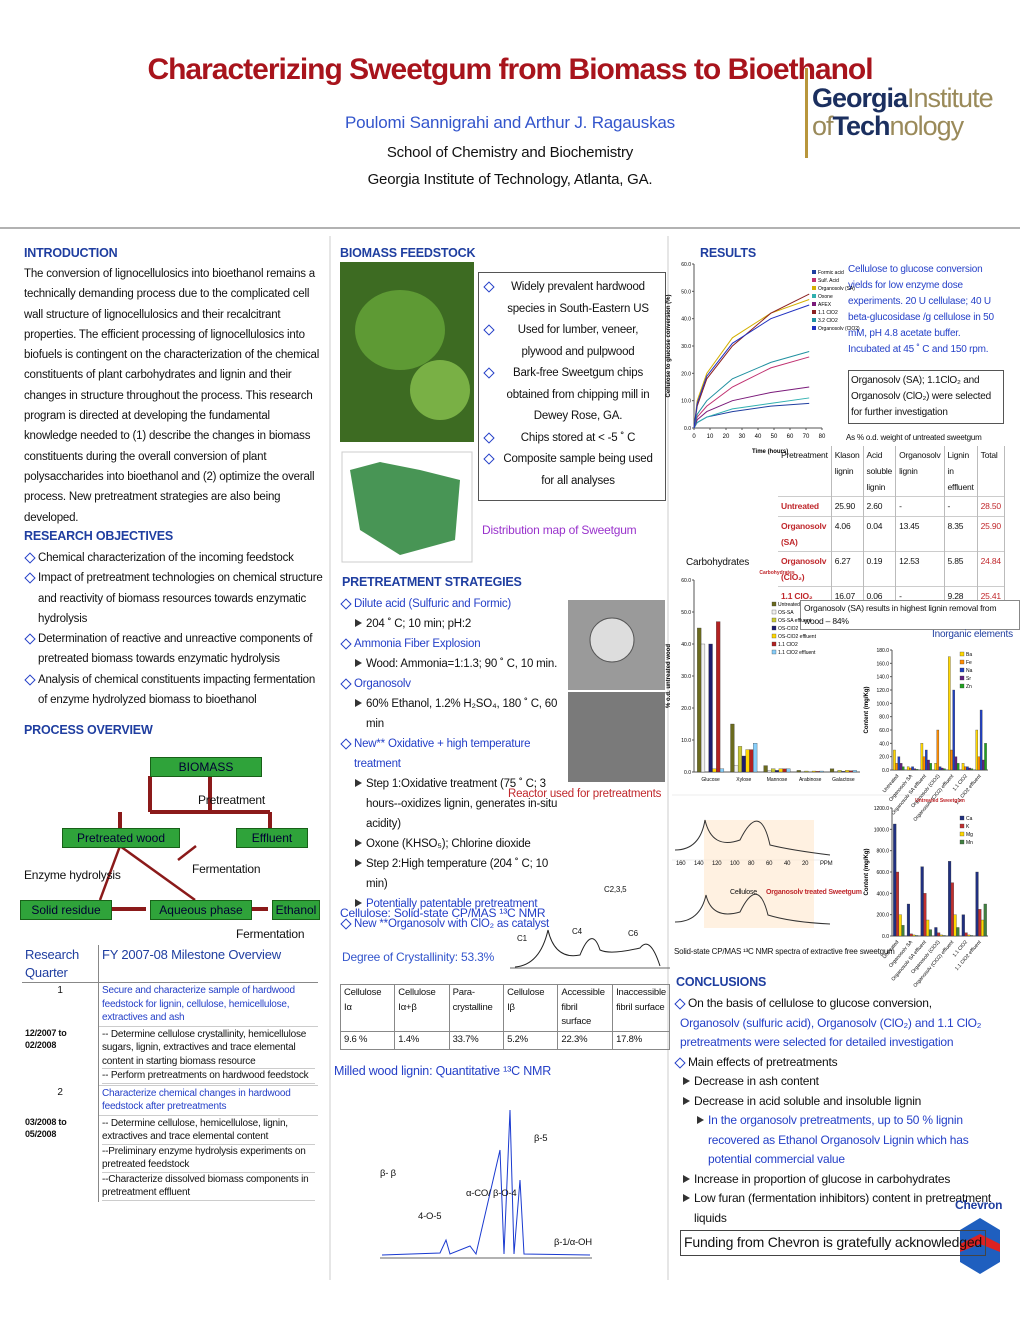 The width and height of the screenshot is (1020, 1320). Describe the element at coordinates (751, 407) in the screenshot. I see `line` at that location.